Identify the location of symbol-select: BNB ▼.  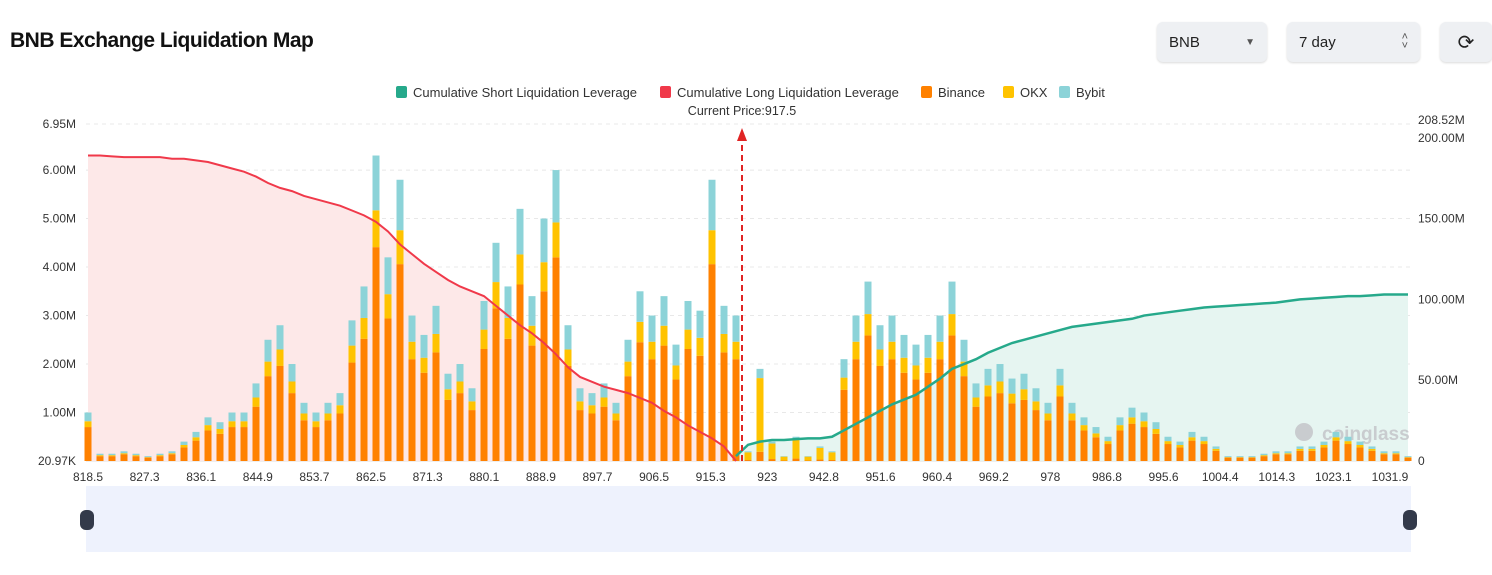
(1212, 42).